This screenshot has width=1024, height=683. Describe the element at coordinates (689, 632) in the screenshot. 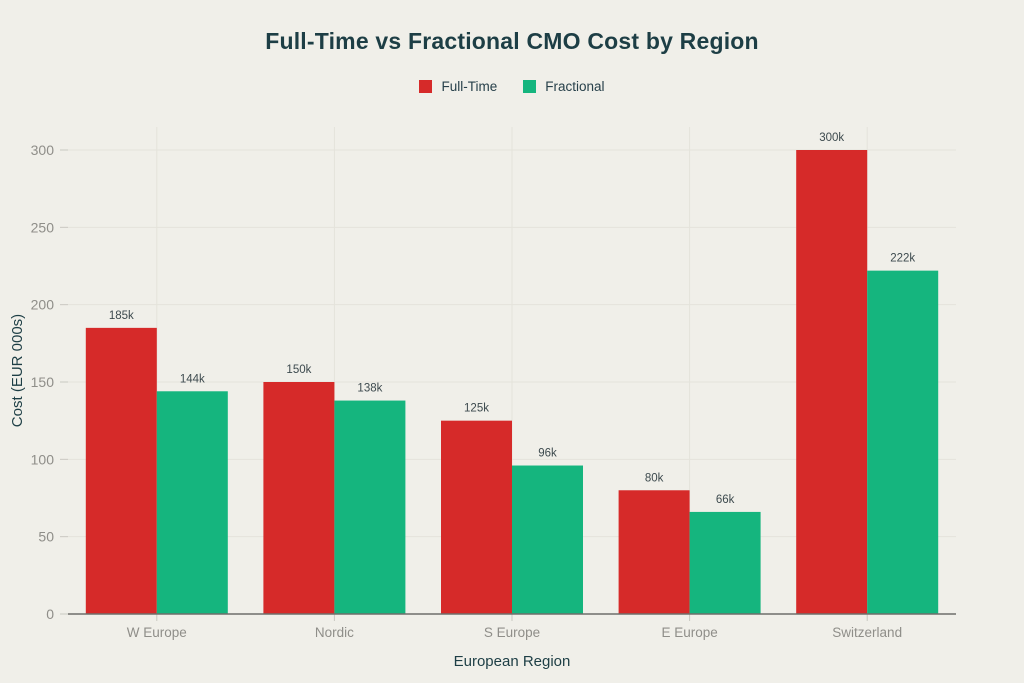

I see `x-tick-label-e-europe: E Europe` at that location.